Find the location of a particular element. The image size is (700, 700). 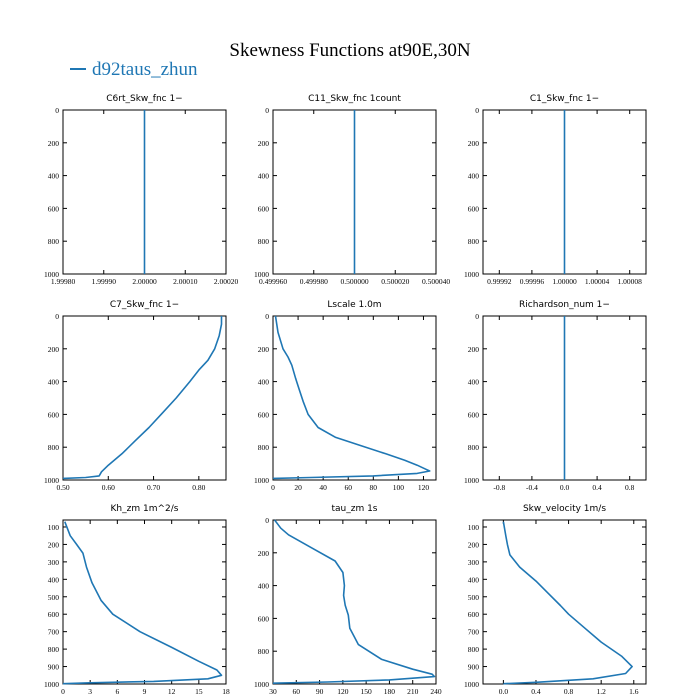

x-tick-label: 6 is located at coordinates (117, 691).